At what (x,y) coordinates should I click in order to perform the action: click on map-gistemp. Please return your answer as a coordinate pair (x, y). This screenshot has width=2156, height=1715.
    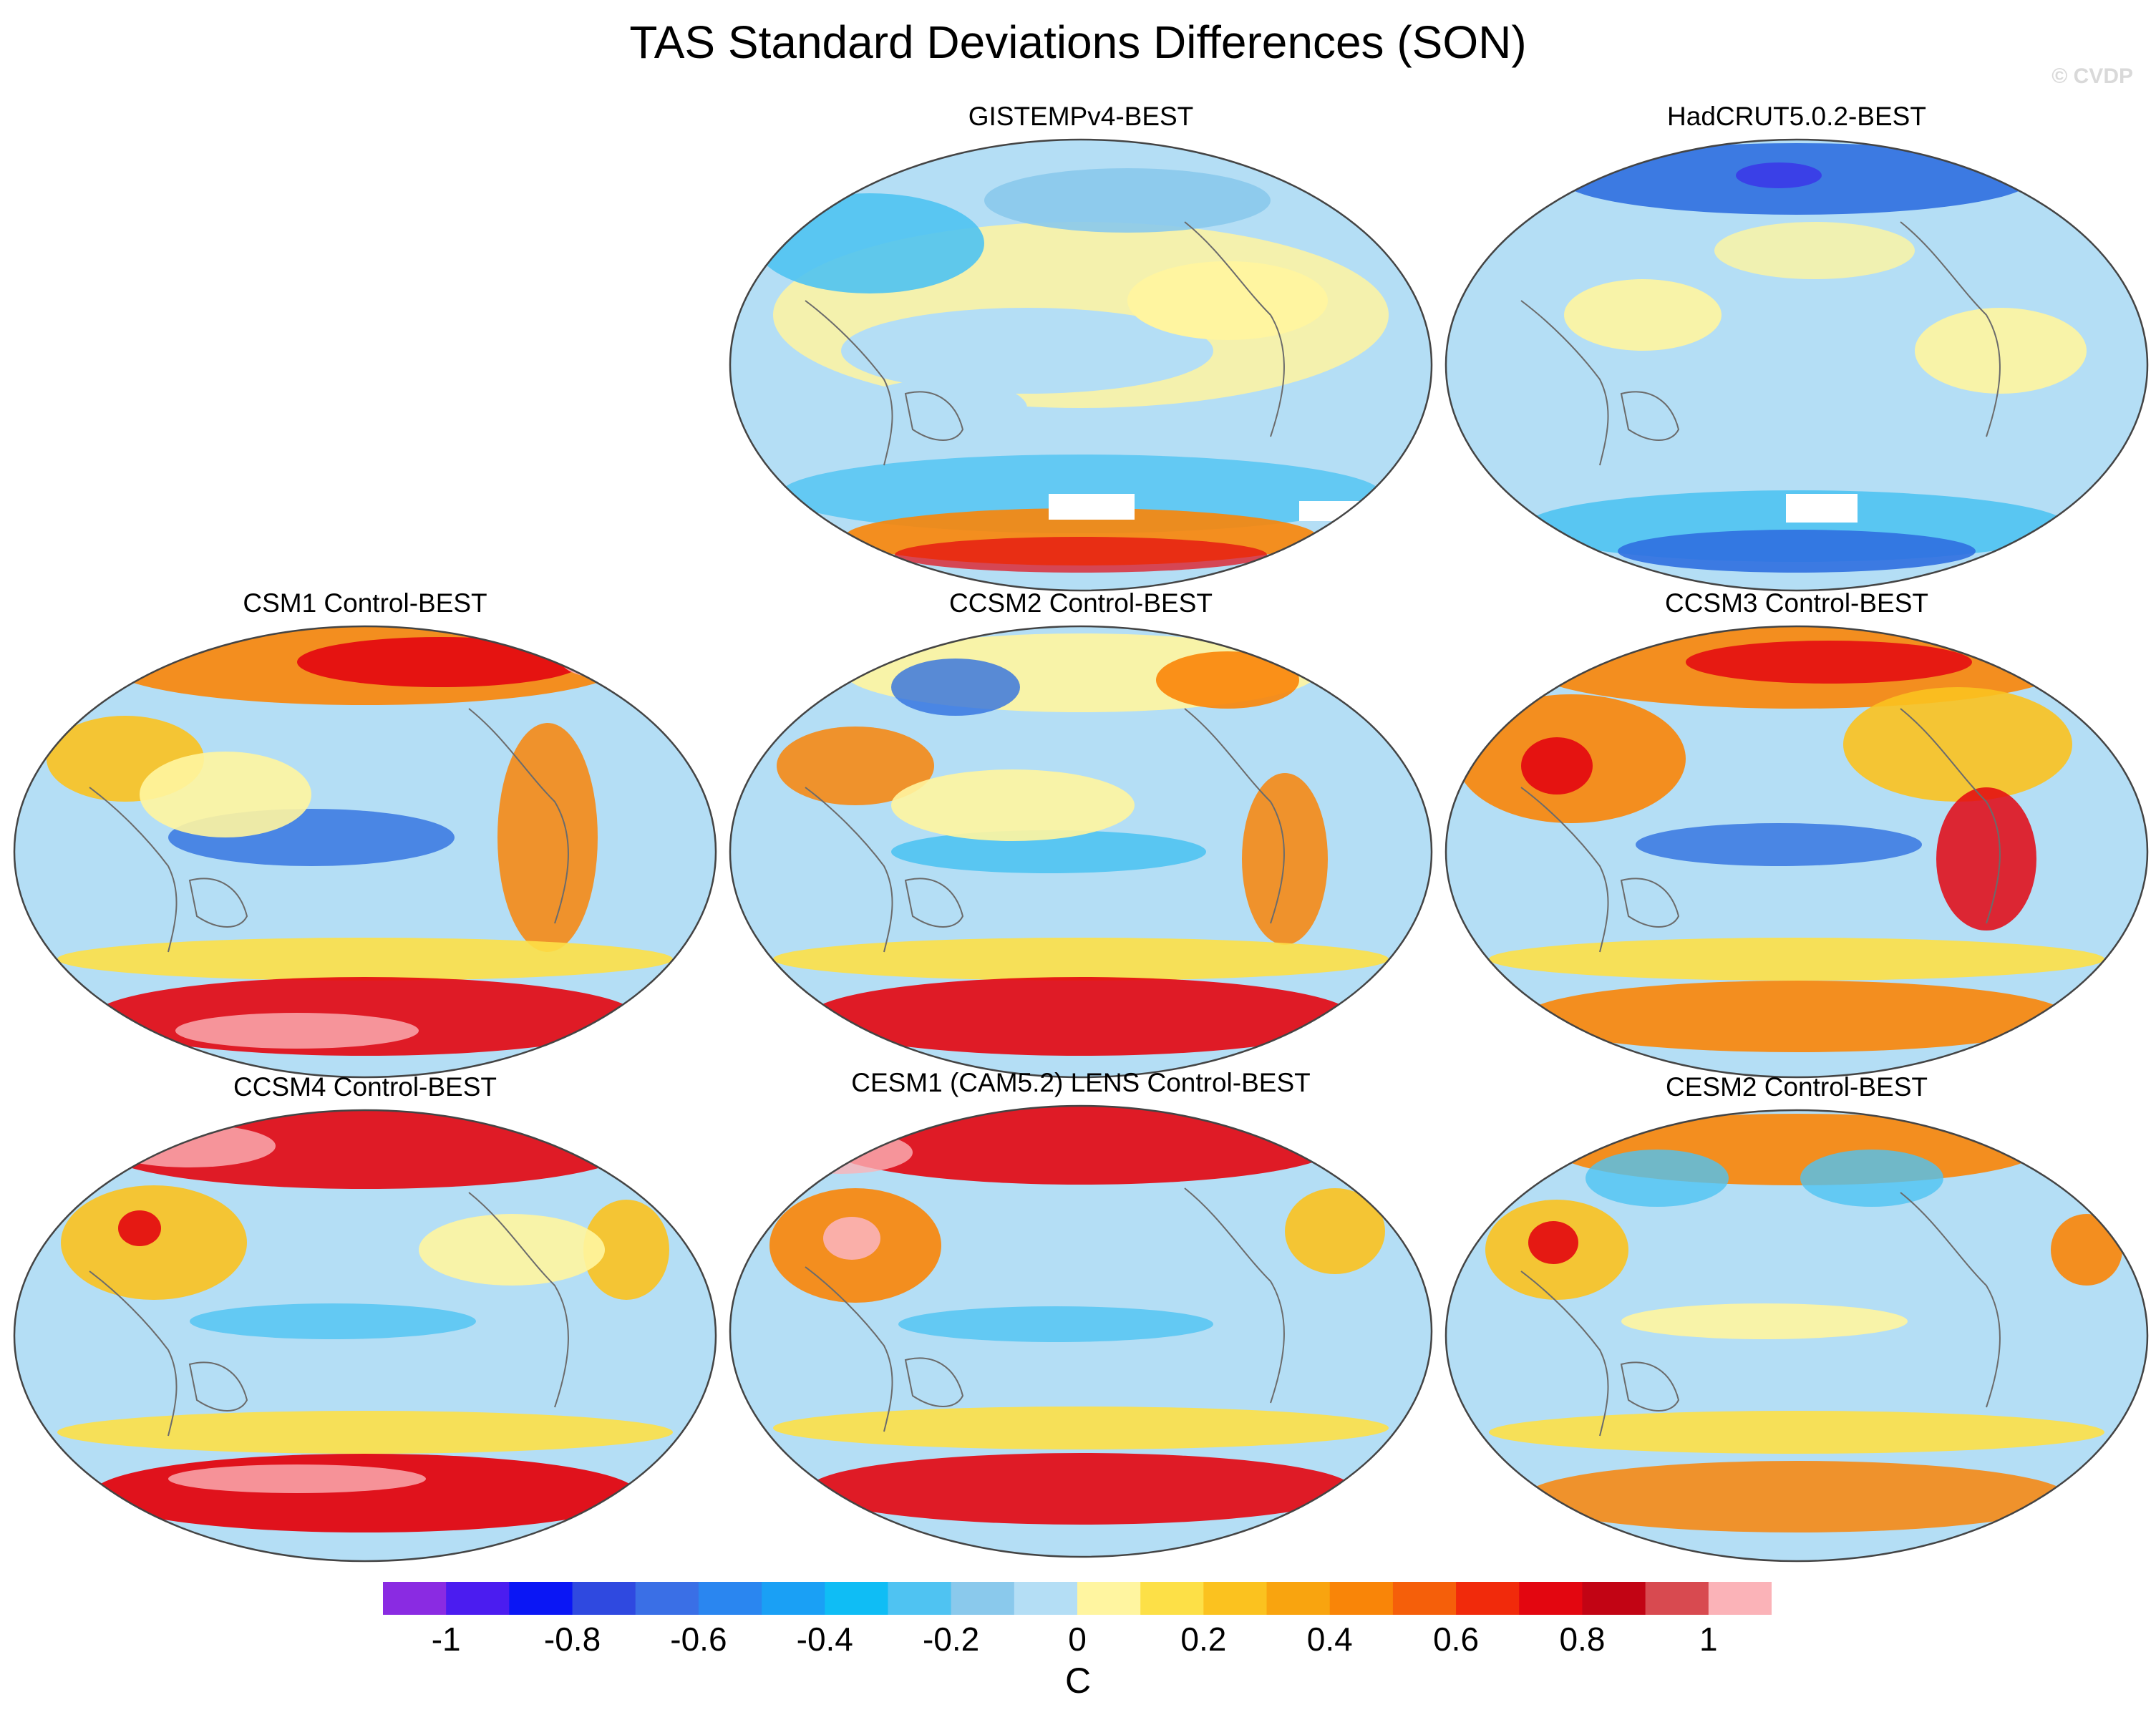
    Looking at the image, I should click on (1081, 365).